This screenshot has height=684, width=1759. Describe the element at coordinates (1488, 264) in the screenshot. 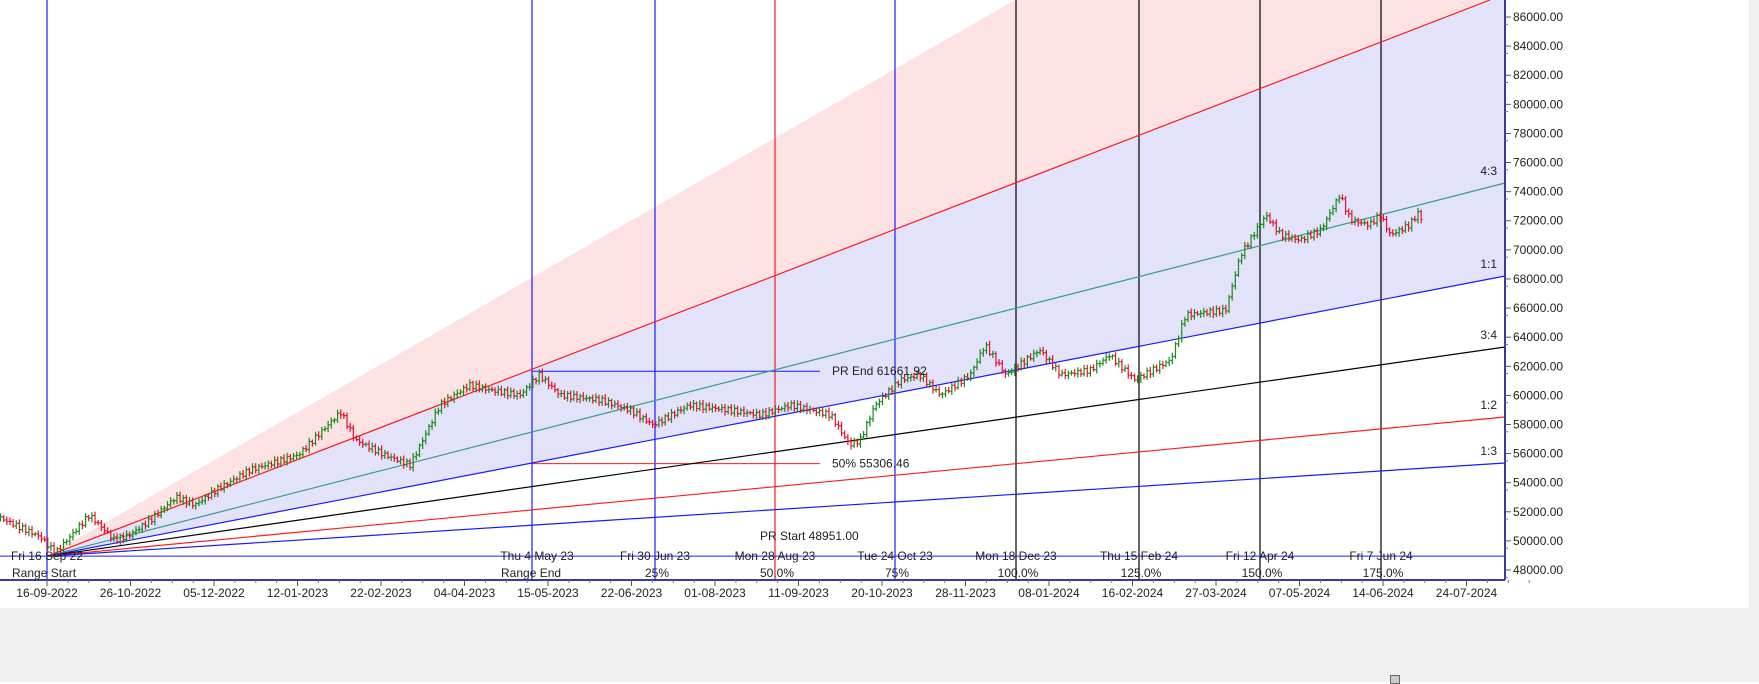

I see `fan-ratio-label: 1:1` at that location.